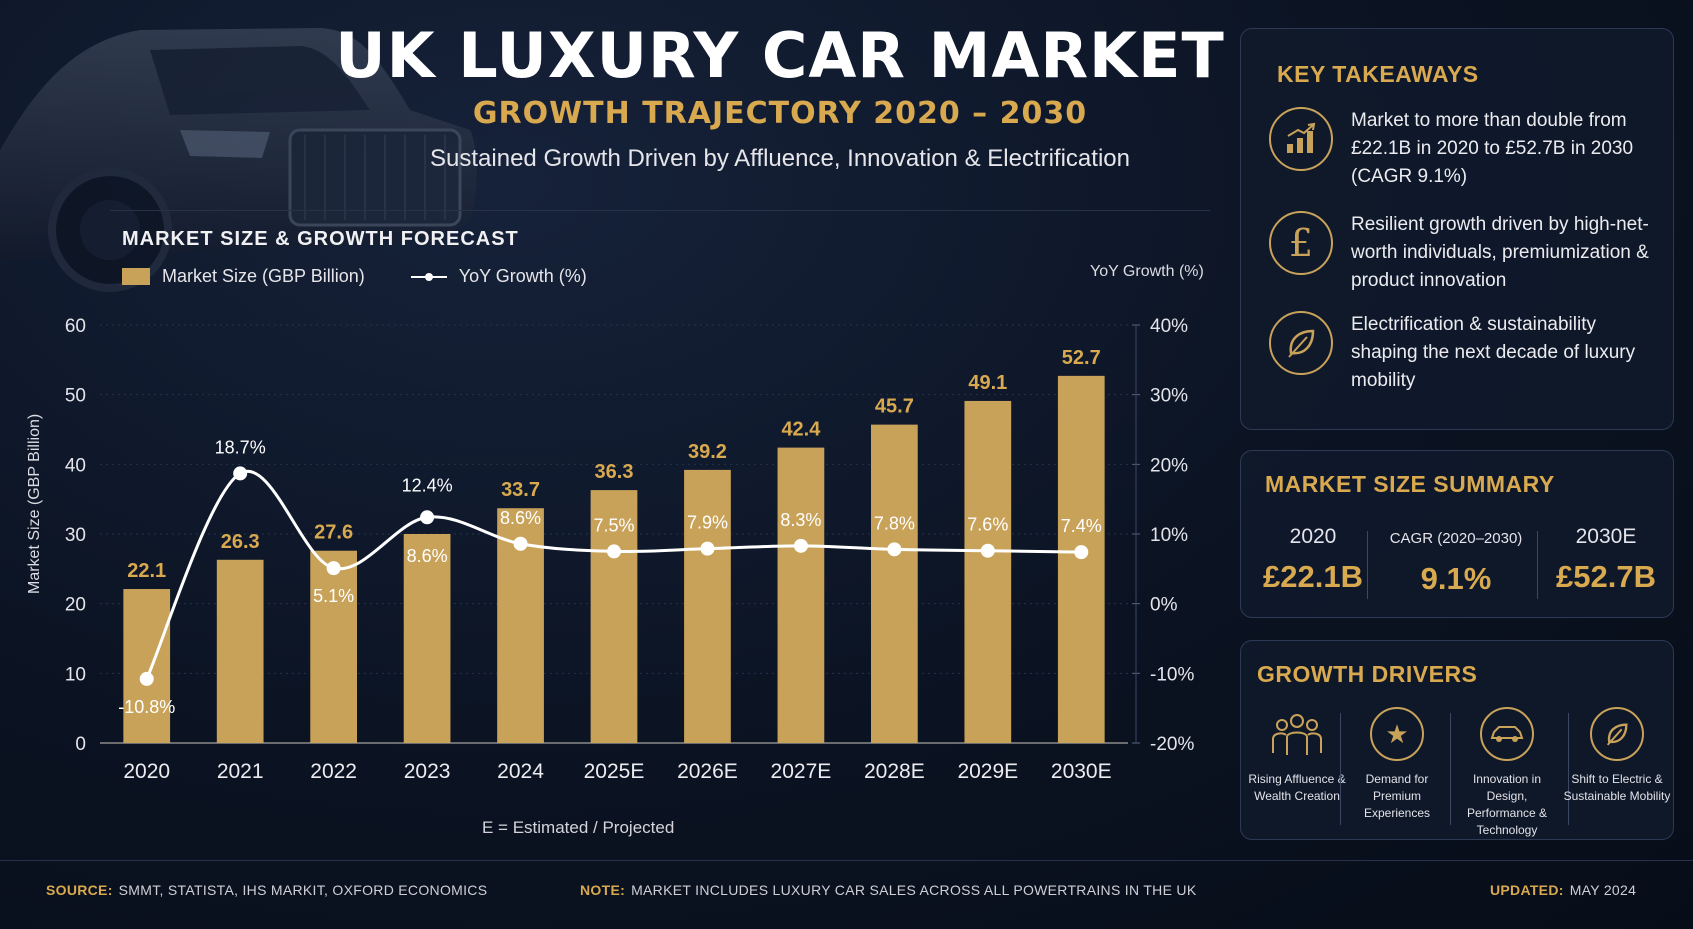  I want to click on takeaways-title: KEY TAKEAWAYS, so click(1378, 74).